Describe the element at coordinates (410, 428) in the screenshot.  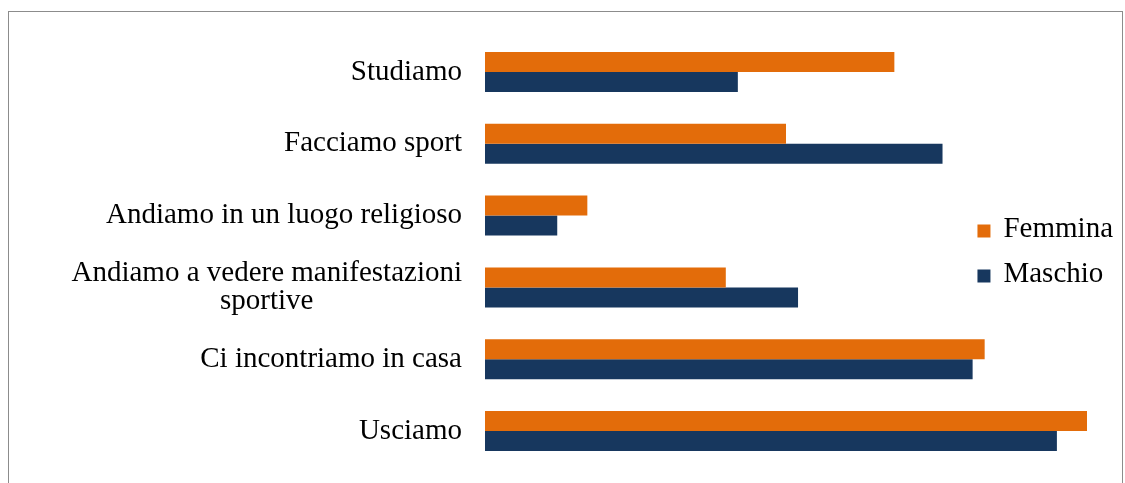
I see `y-tick-label: Usciamo` at that location.